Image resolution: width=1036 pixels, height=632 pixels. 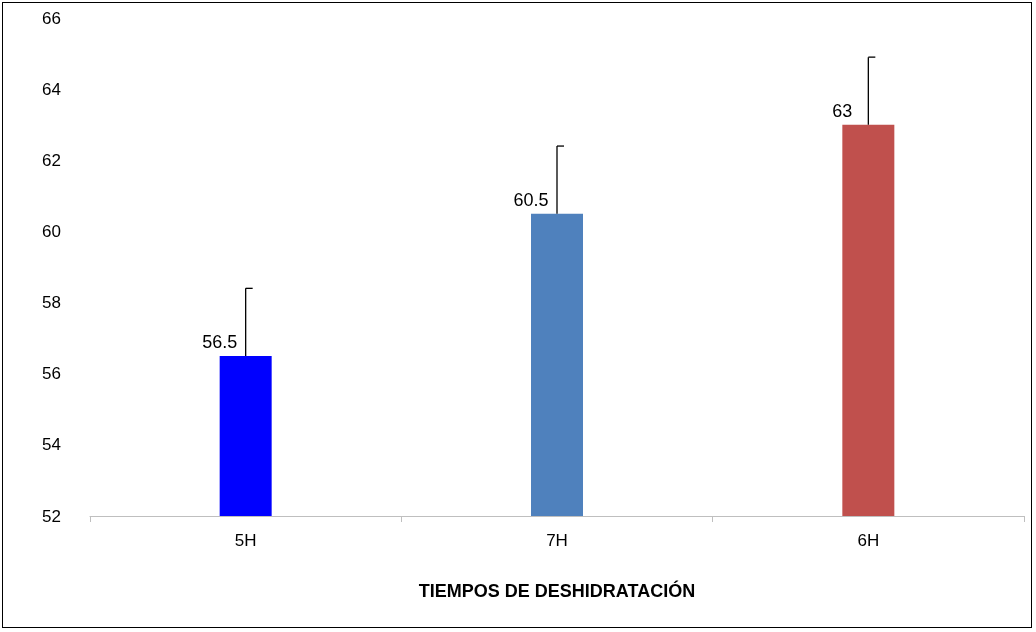 What do you see at coordinates (842, 110) in the screenshot?
I see `data-label: 63` at bounding box center [842, 110].